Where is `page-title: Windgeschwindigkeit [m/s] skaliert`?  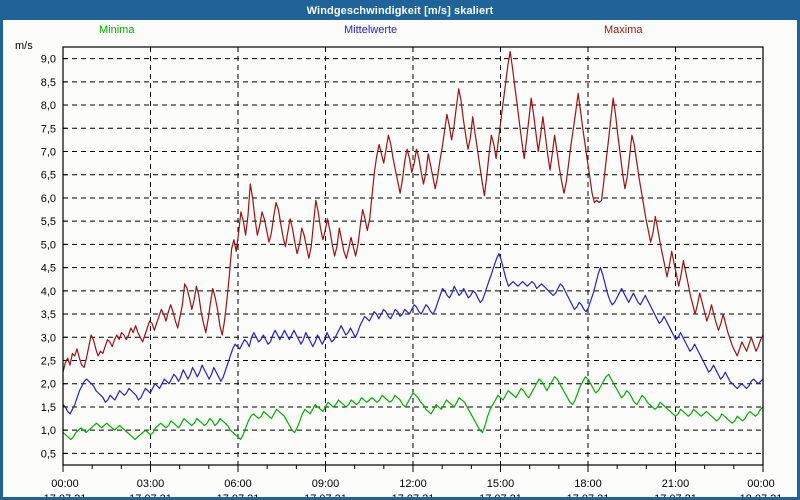 page-title: Windgeschwindigkeit [m/s] skaliert is located at coordinates (400, 11).